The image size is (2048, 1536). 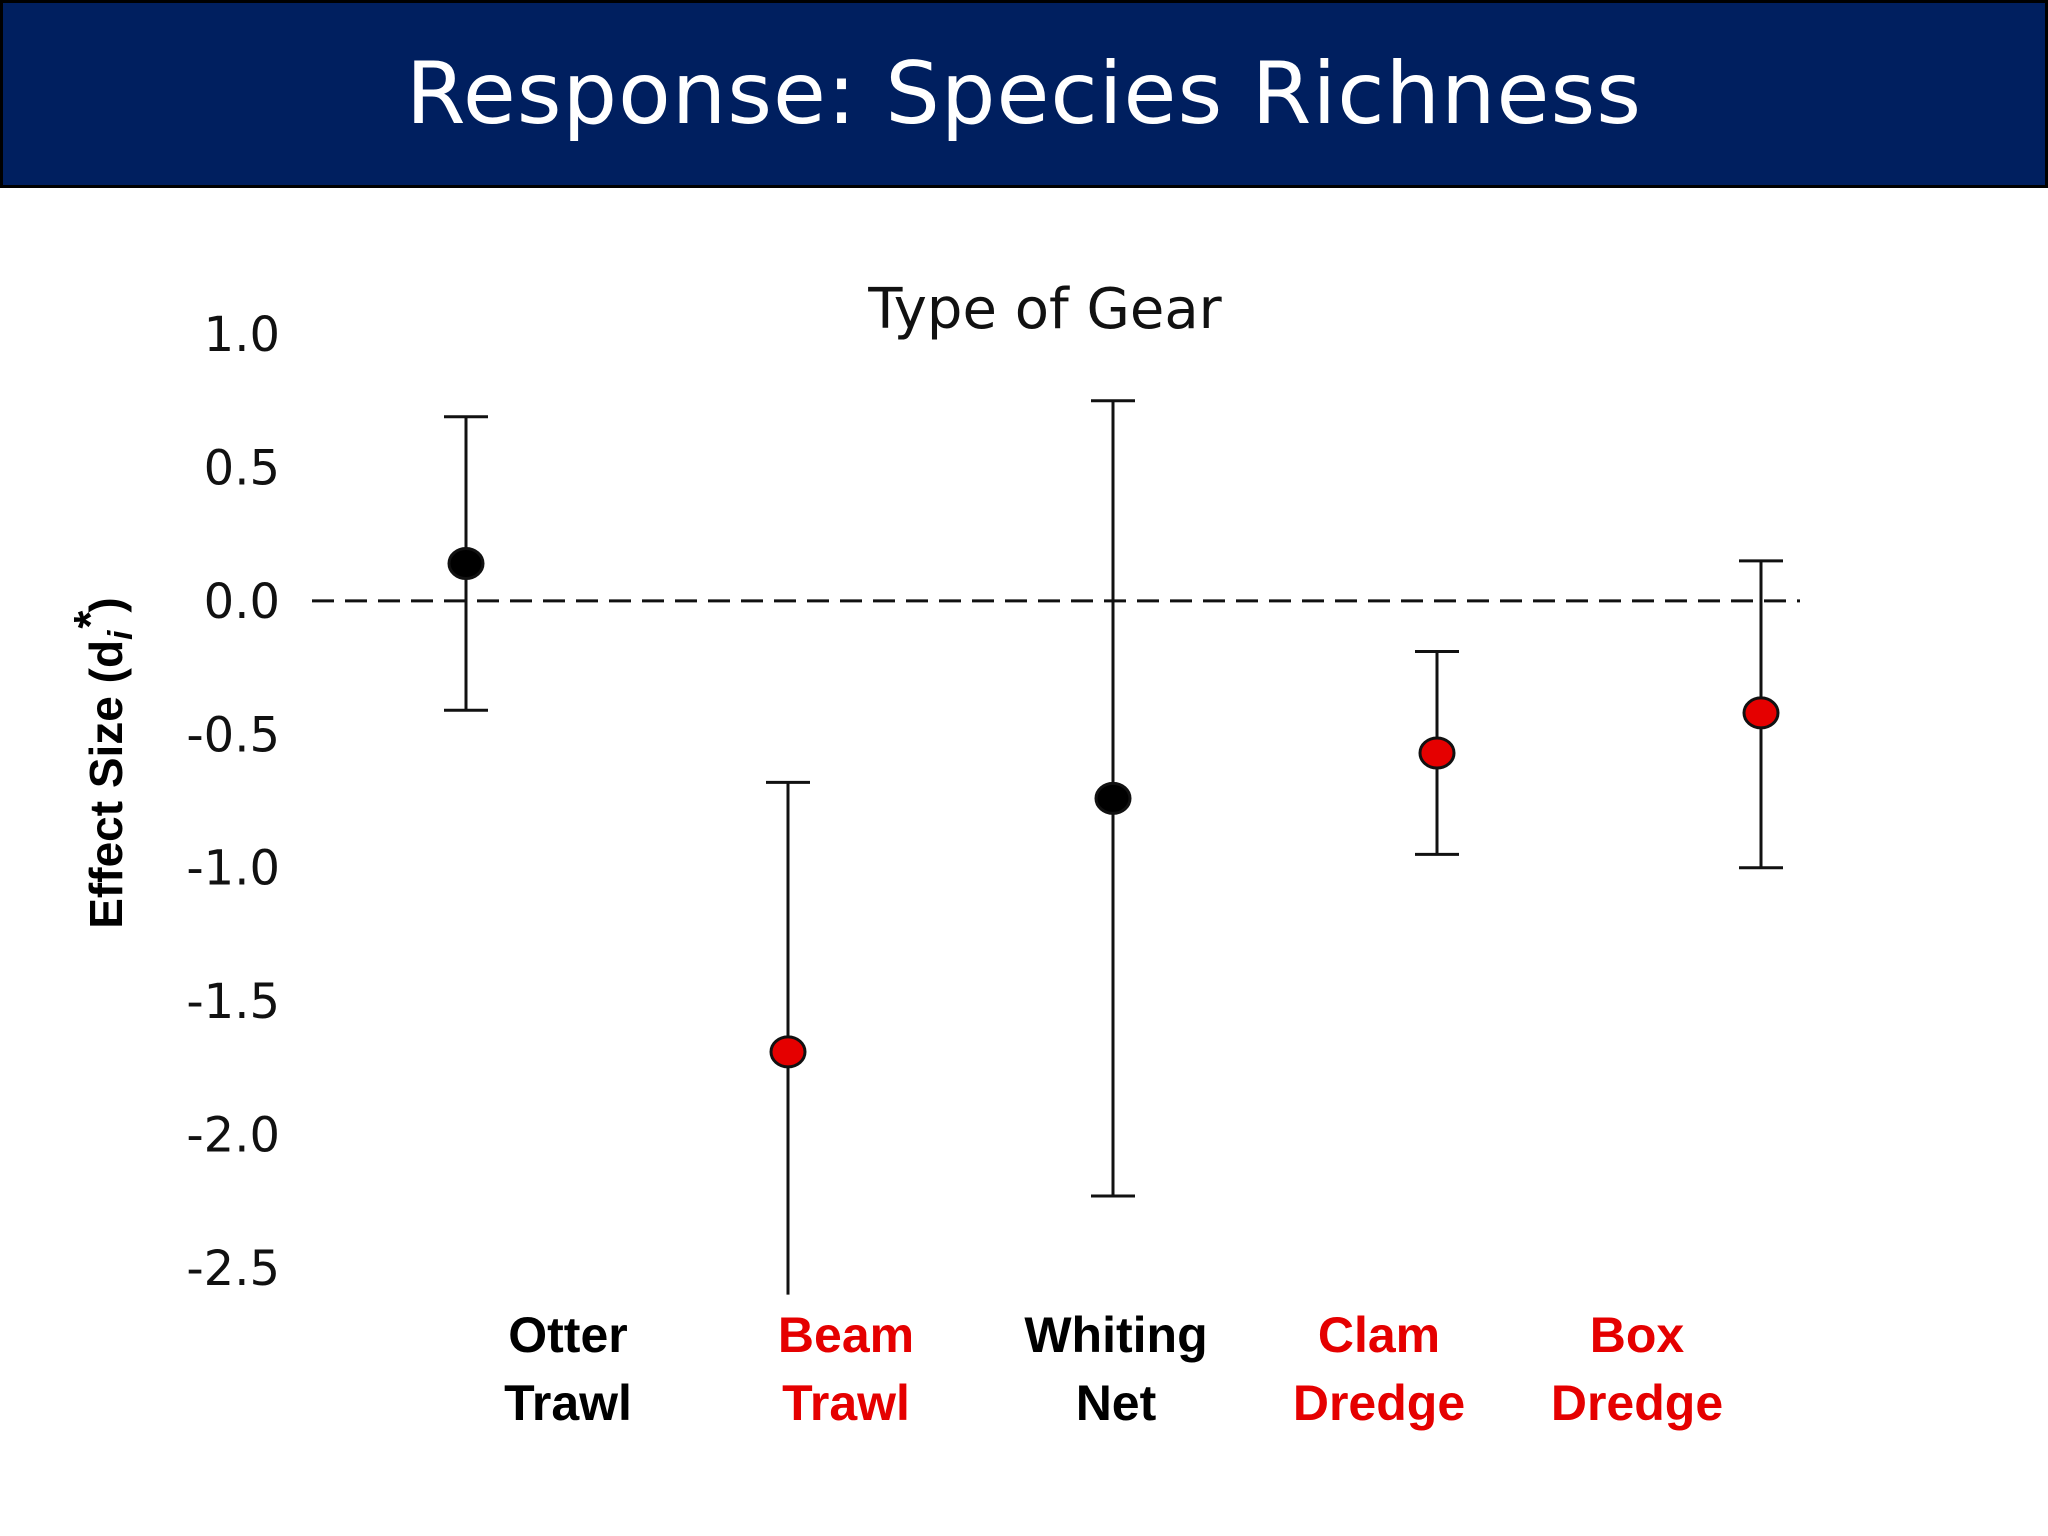 I want to click on category-label: Beam Trawl, so click(x=846, y=1369).